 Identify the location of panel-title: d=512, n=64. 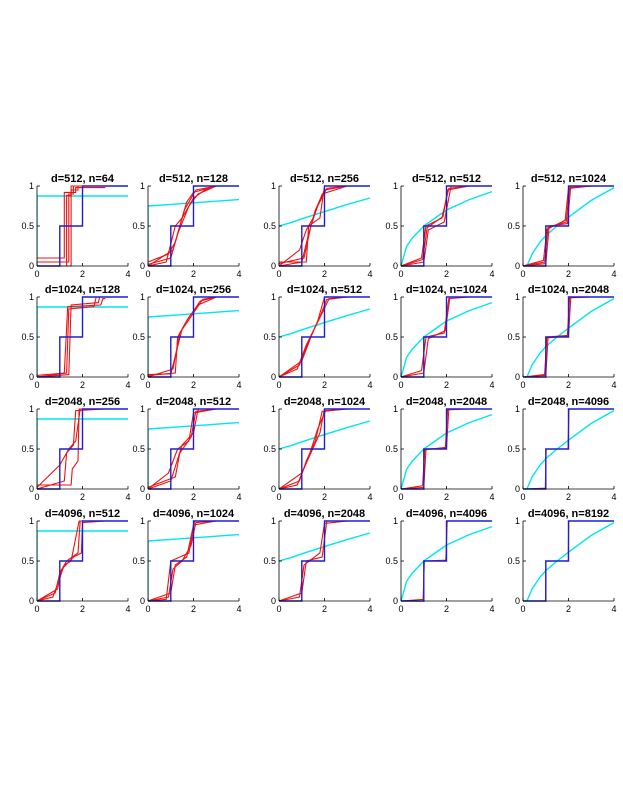
(83, 179).